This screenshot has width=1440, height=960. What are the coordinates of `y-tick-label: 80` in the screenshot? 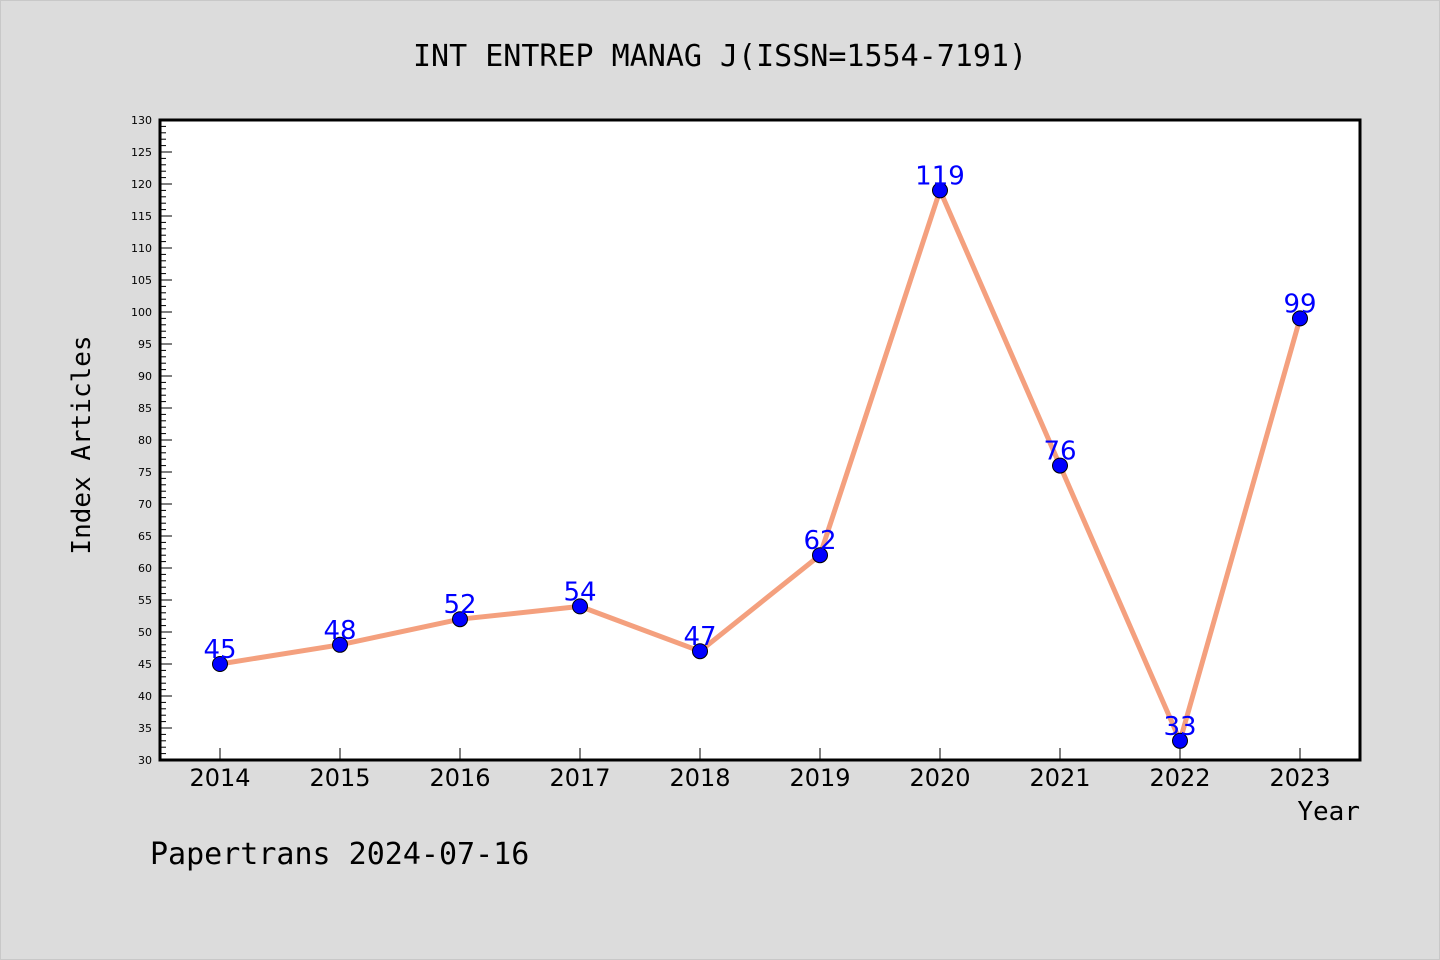 It's located at (145, 440).